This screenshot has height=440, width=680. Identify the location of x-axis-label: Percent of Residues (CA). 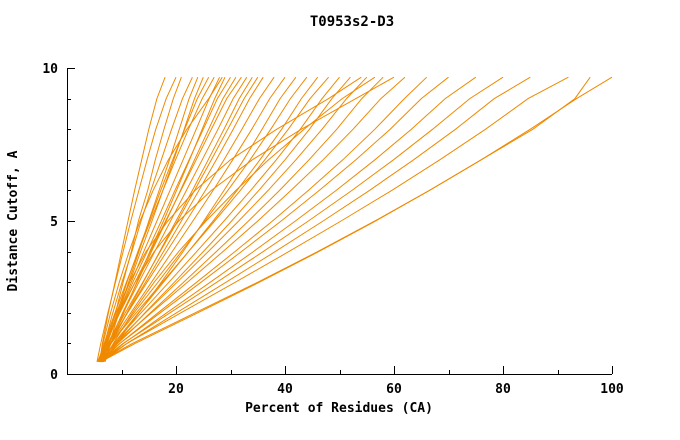
(339, 408).